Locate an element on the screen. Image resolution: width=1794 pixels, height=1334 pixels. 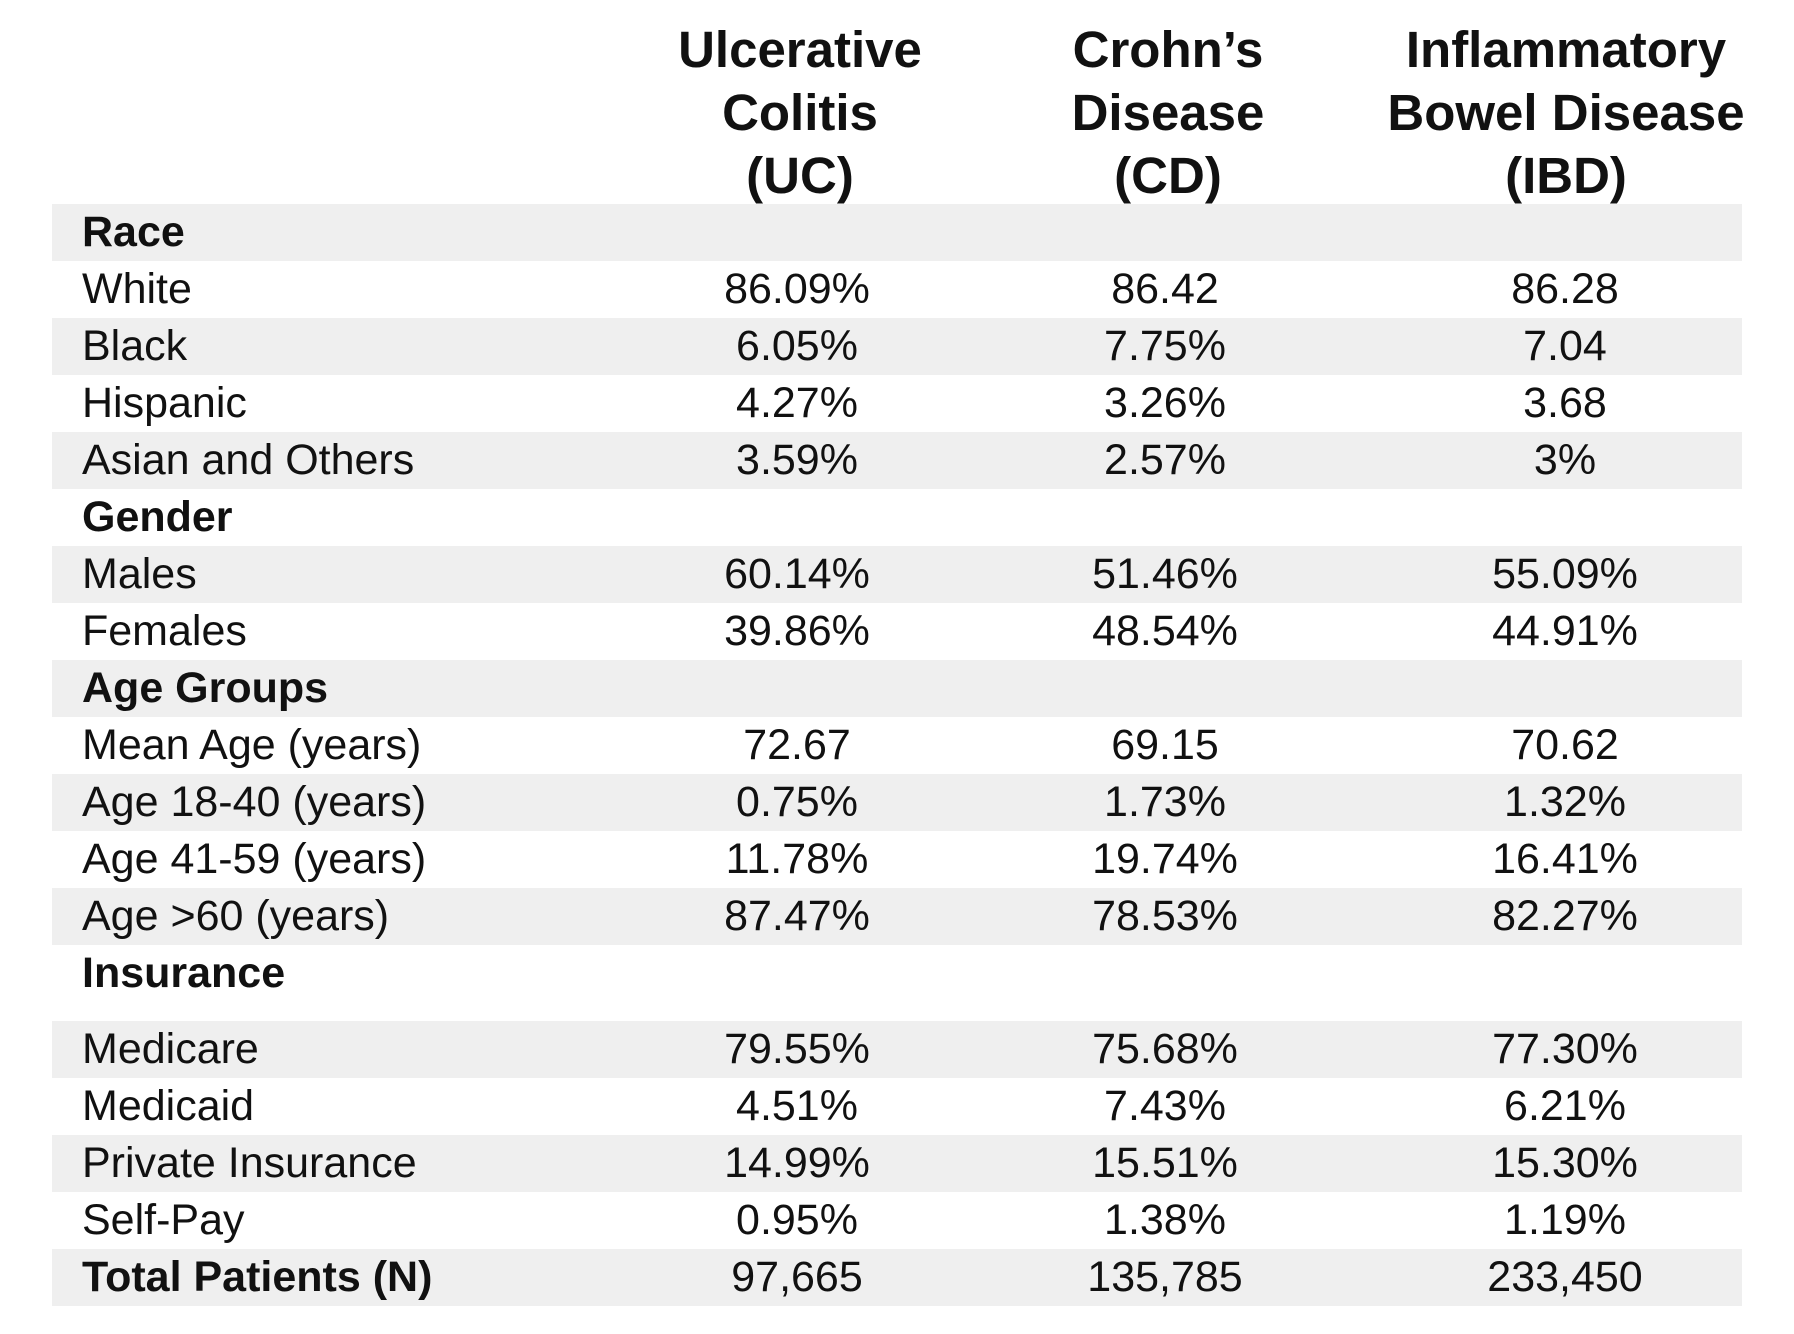
table-cell: 6.21% is located at coordinates (1565, 1106).